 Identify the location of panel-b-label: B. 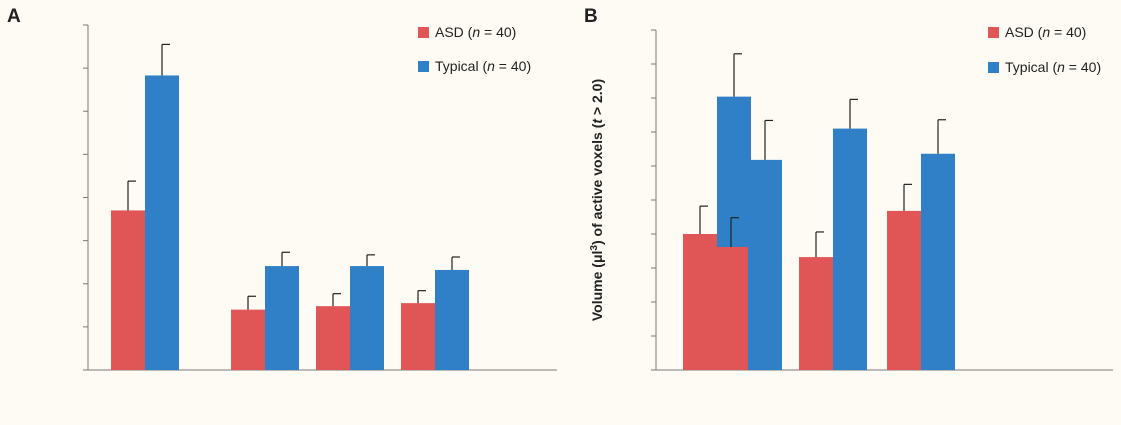
(591, 16).